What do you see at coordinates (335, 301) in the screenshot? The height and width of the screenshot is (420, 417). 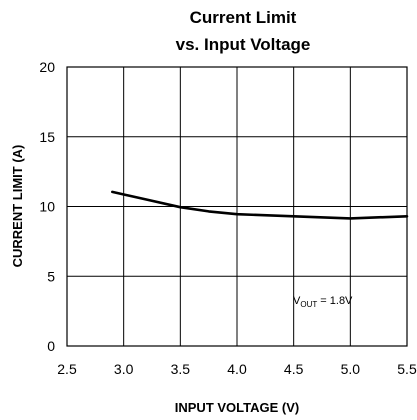 I see `vout-annotation-value: = 1.8V` at bounding box center [335, 301].